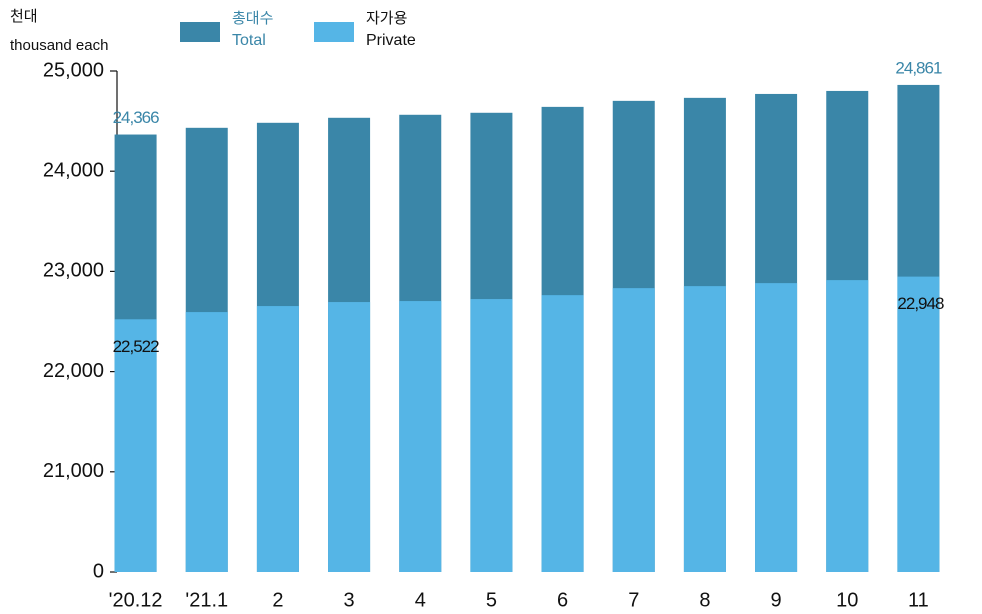  I want to click on x-tick-label: '20.12, so click(136, 600).